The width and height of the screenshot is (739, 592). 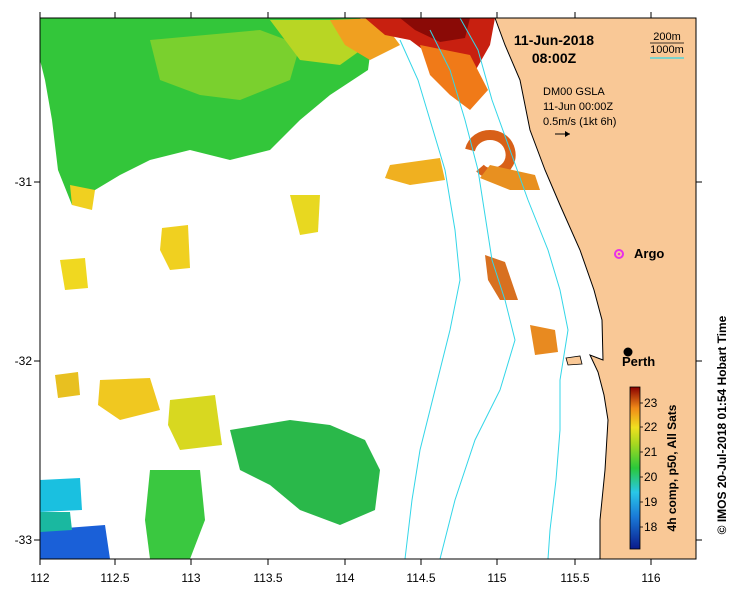 I want to click on x-tick-label: 113, so click(x=190, y=578).